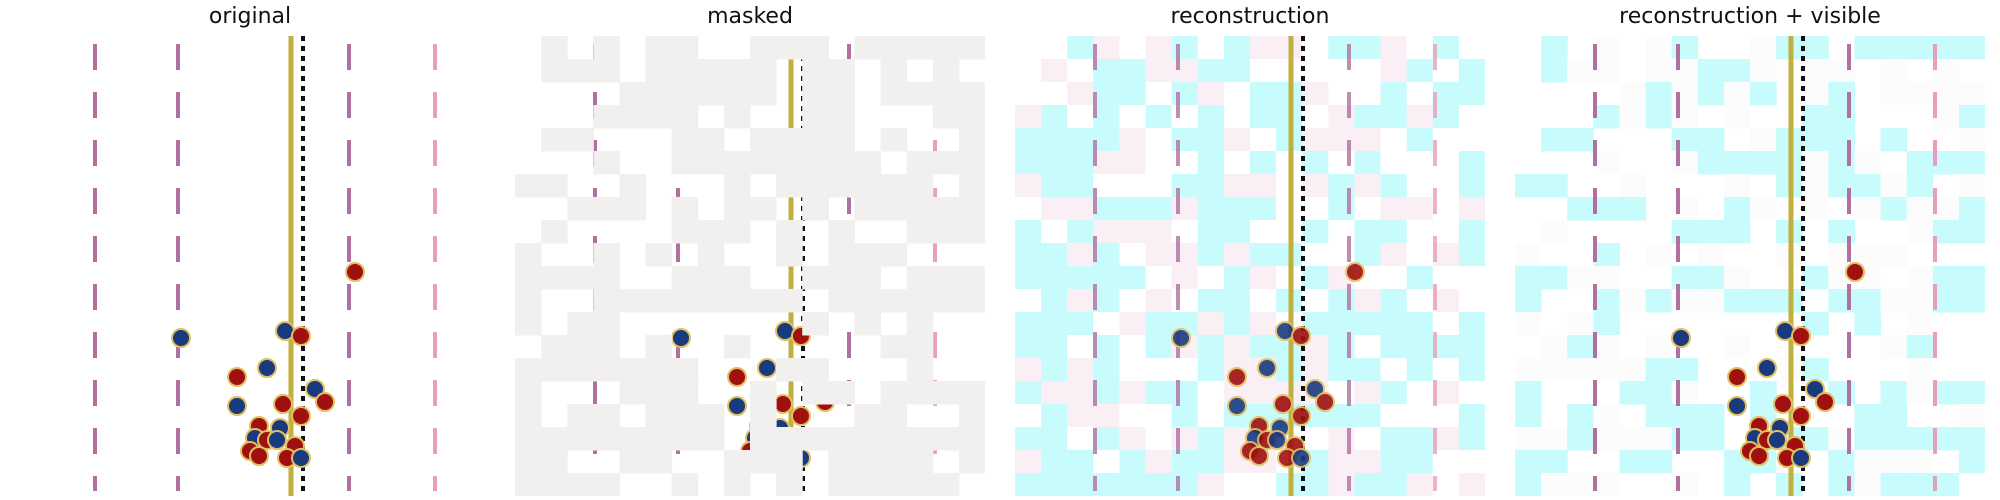 The height and width of the screenshot is (500, 2000). Describe the element at coordinates (1250, 16) in the screenshot. I see `panel-title: reconstruction` at that location.